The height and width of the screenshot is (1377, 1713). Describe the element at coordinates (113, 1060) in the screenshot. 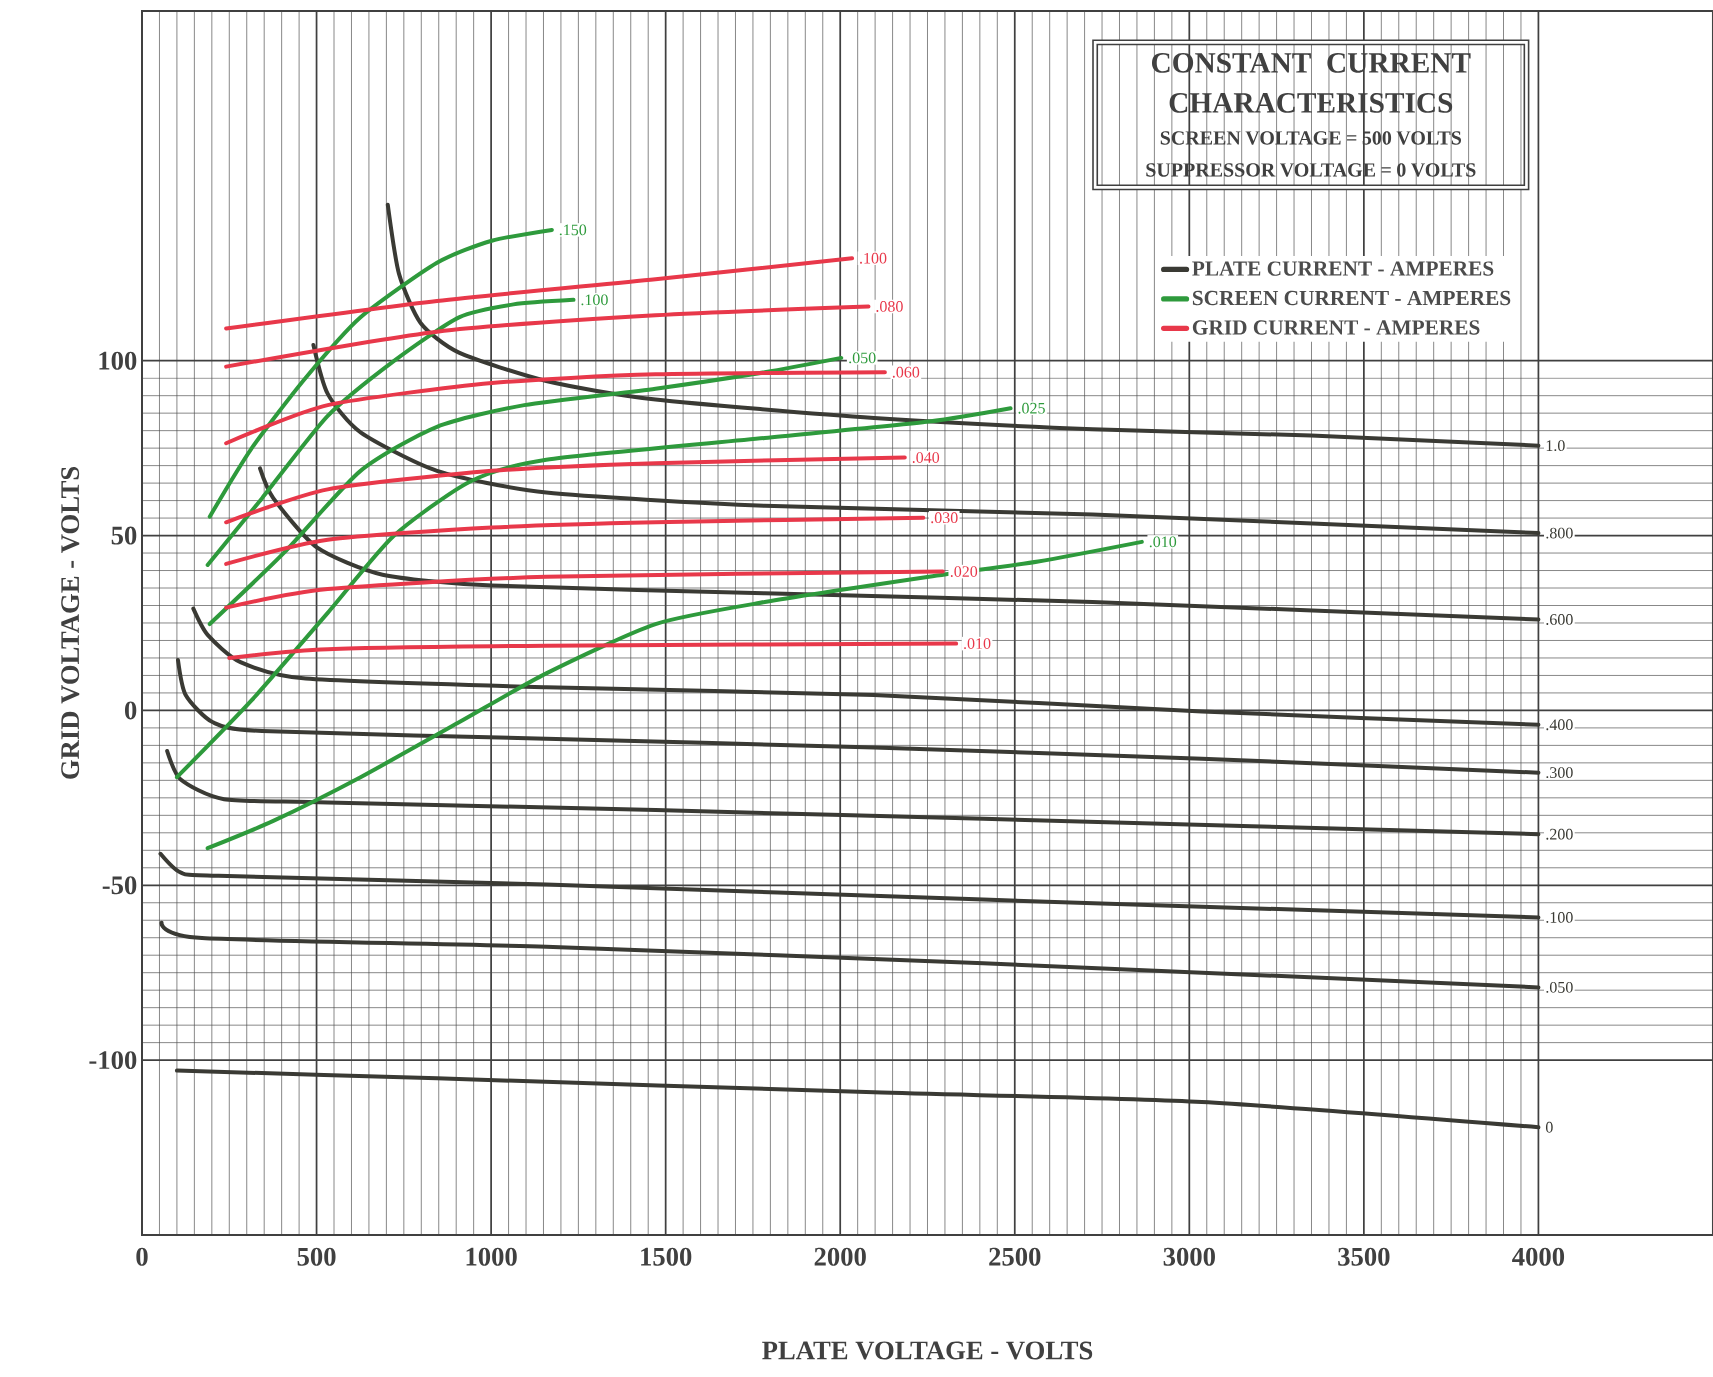

I see `y-tick-label: -100` at that location.